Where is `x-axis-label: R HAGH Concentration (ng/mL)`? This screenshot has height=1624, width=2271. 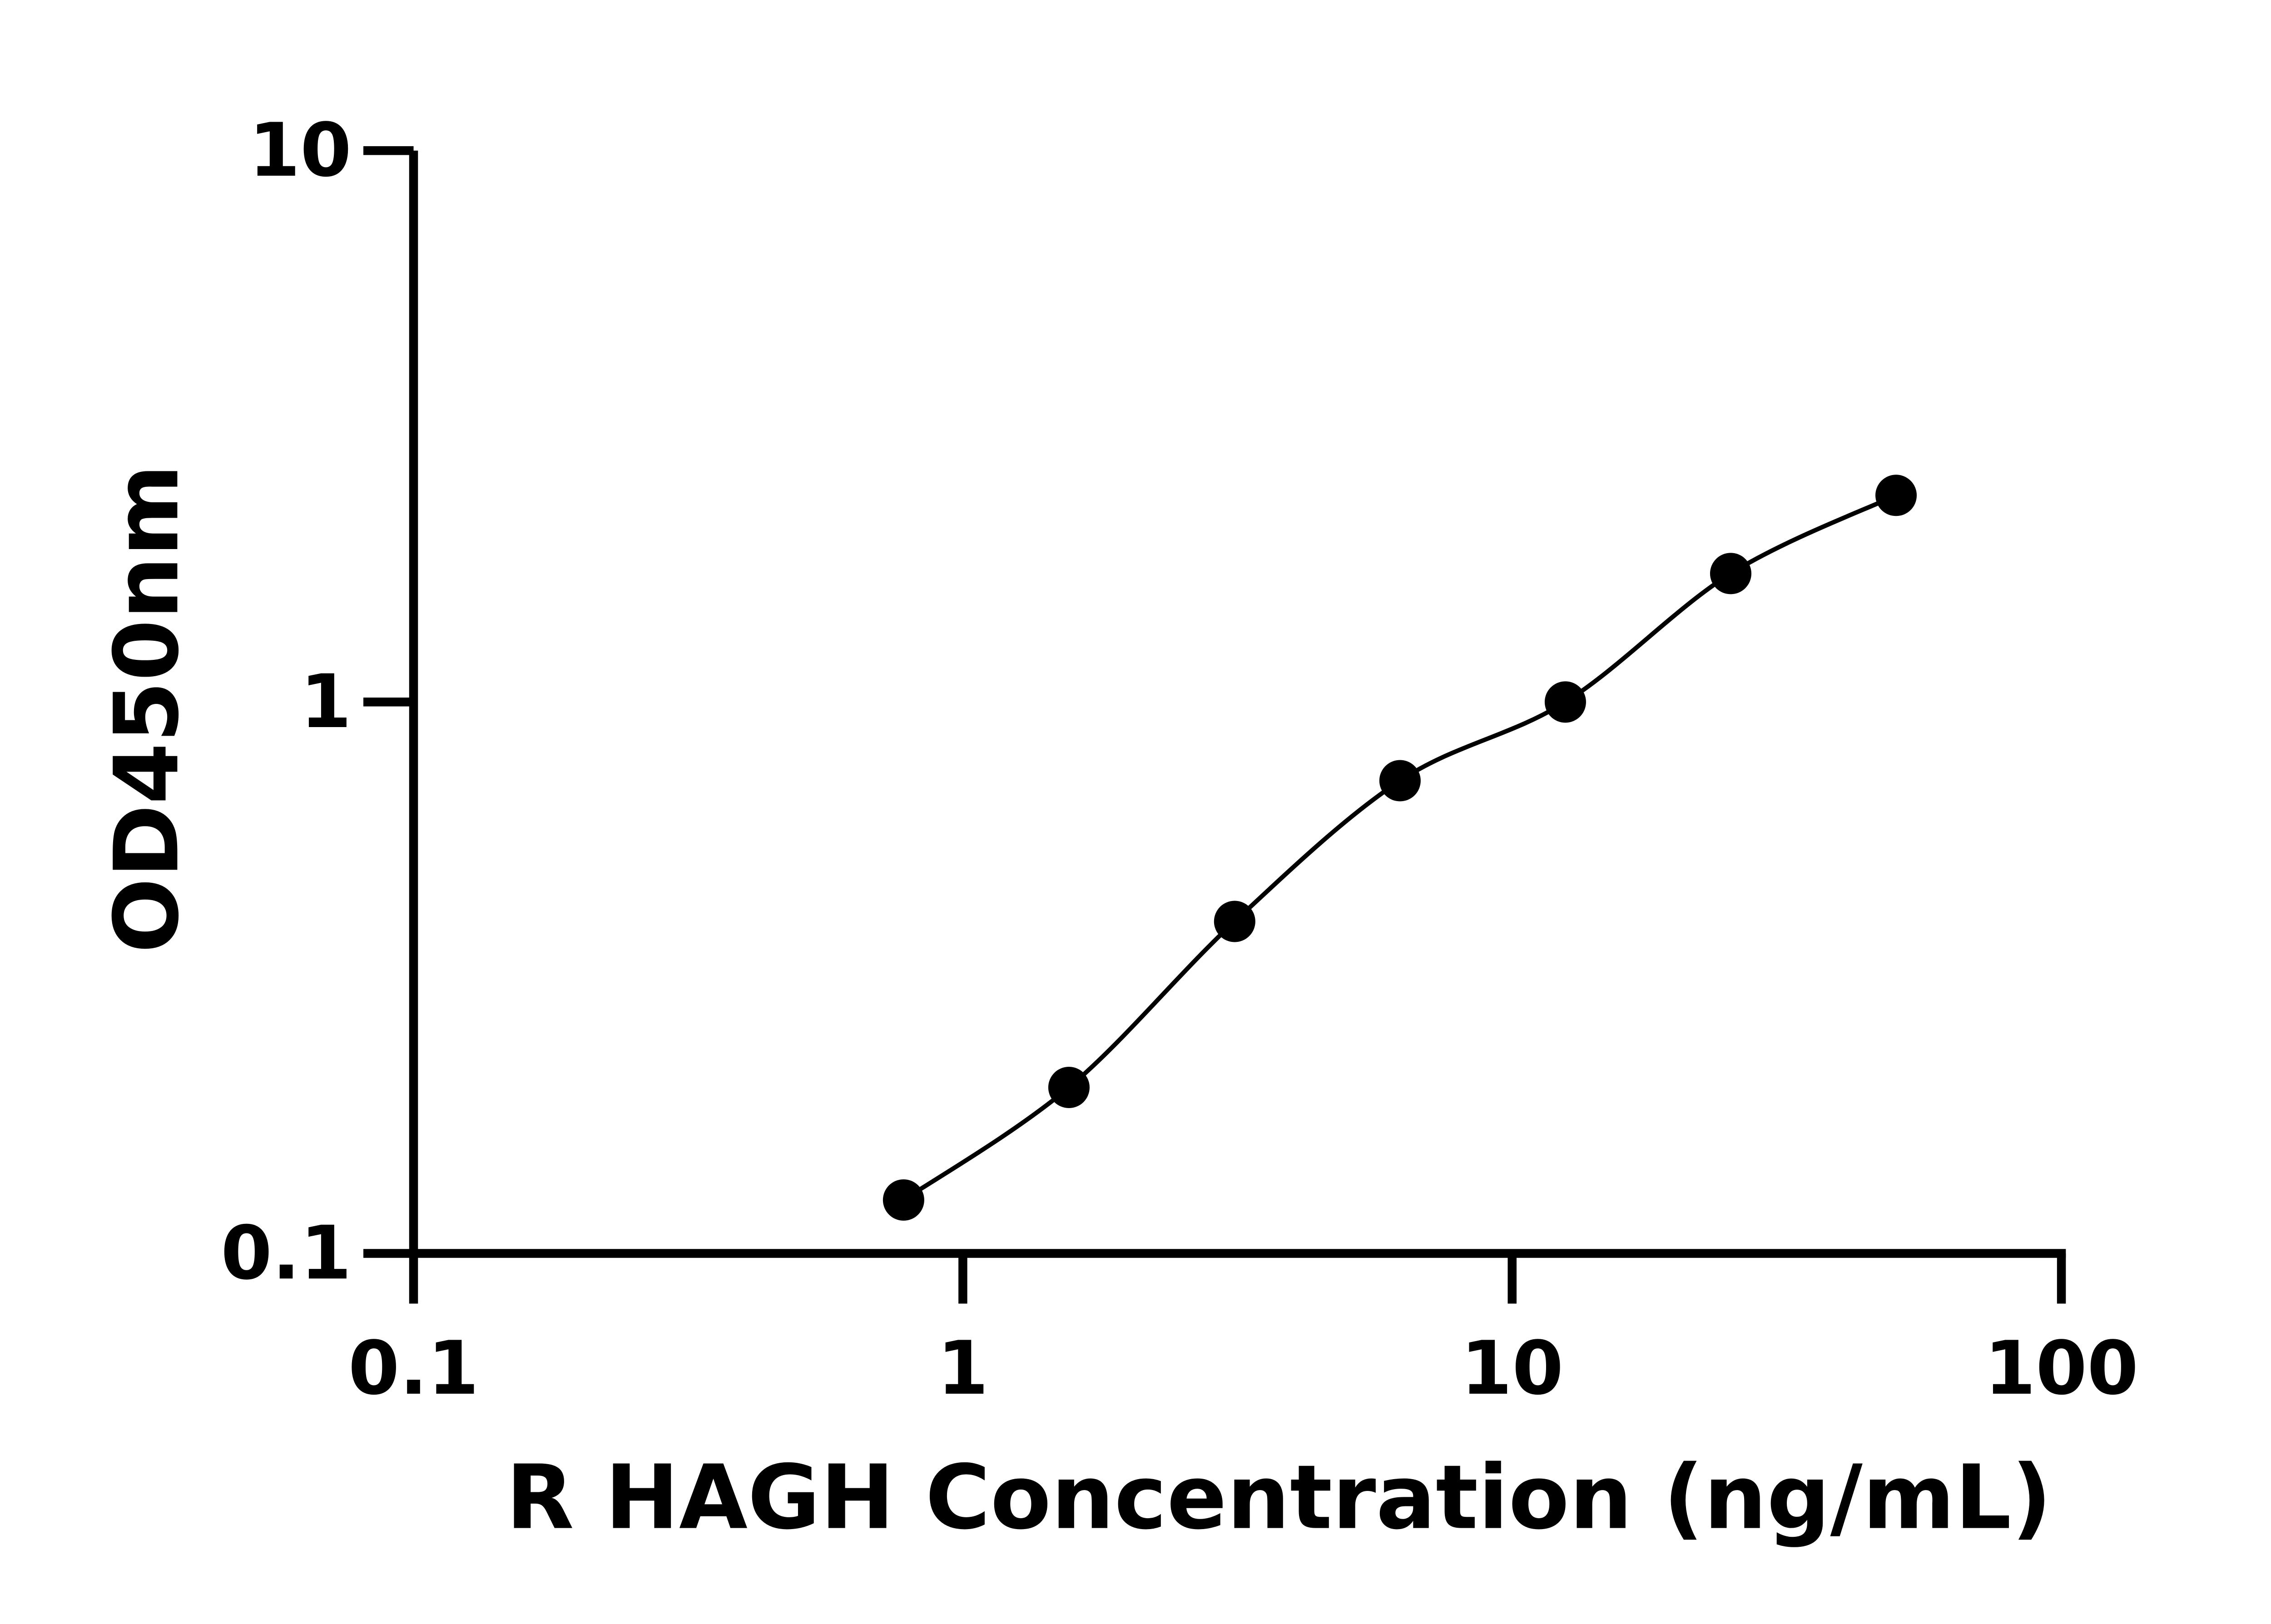
x-axis-label: R HAGH Concentration (ng/mL) is located at coordinates (1279, 1498).